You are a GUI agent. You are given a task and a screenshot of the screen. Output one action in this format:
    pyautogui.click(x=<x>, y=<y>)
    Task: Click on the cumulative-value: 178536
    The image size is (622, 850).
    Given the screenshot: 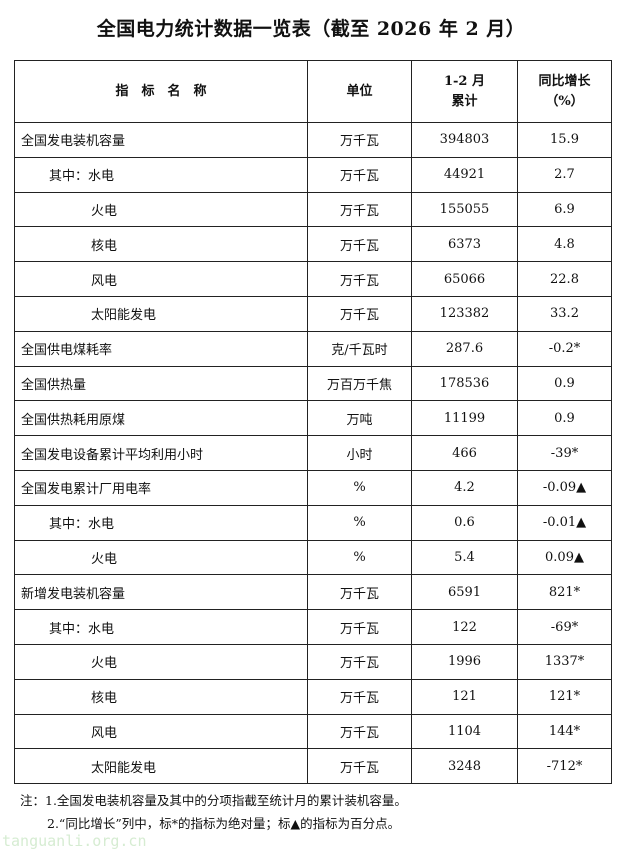 What is the action you would take?
    pyautogui.click(x=464, y=383)
    